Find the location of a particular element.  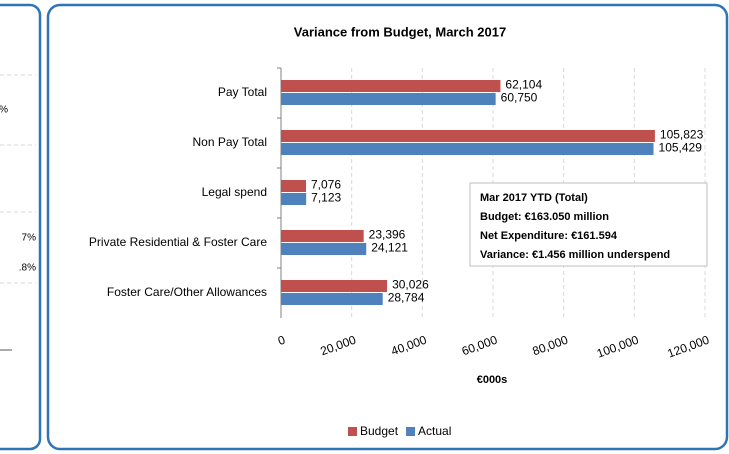

left-label: 7% is located at coordinates (29, 238).